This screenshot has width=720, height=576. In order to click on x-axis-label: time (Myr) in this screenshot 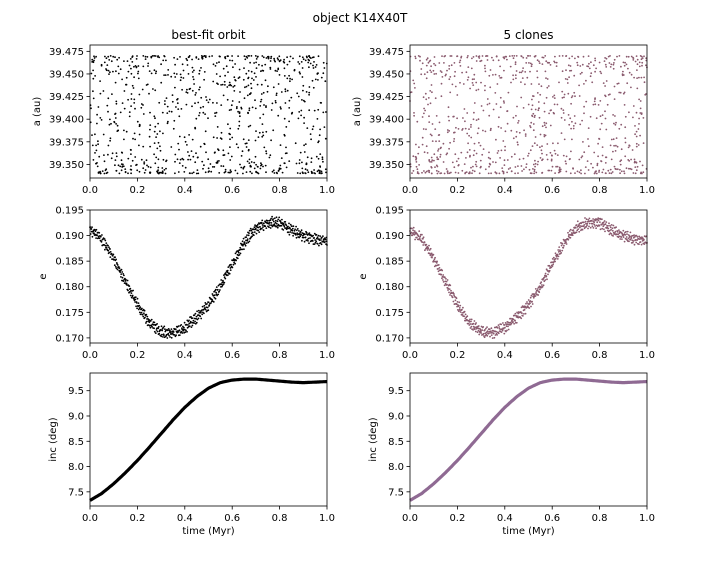, I will do `click(208, 531)`.